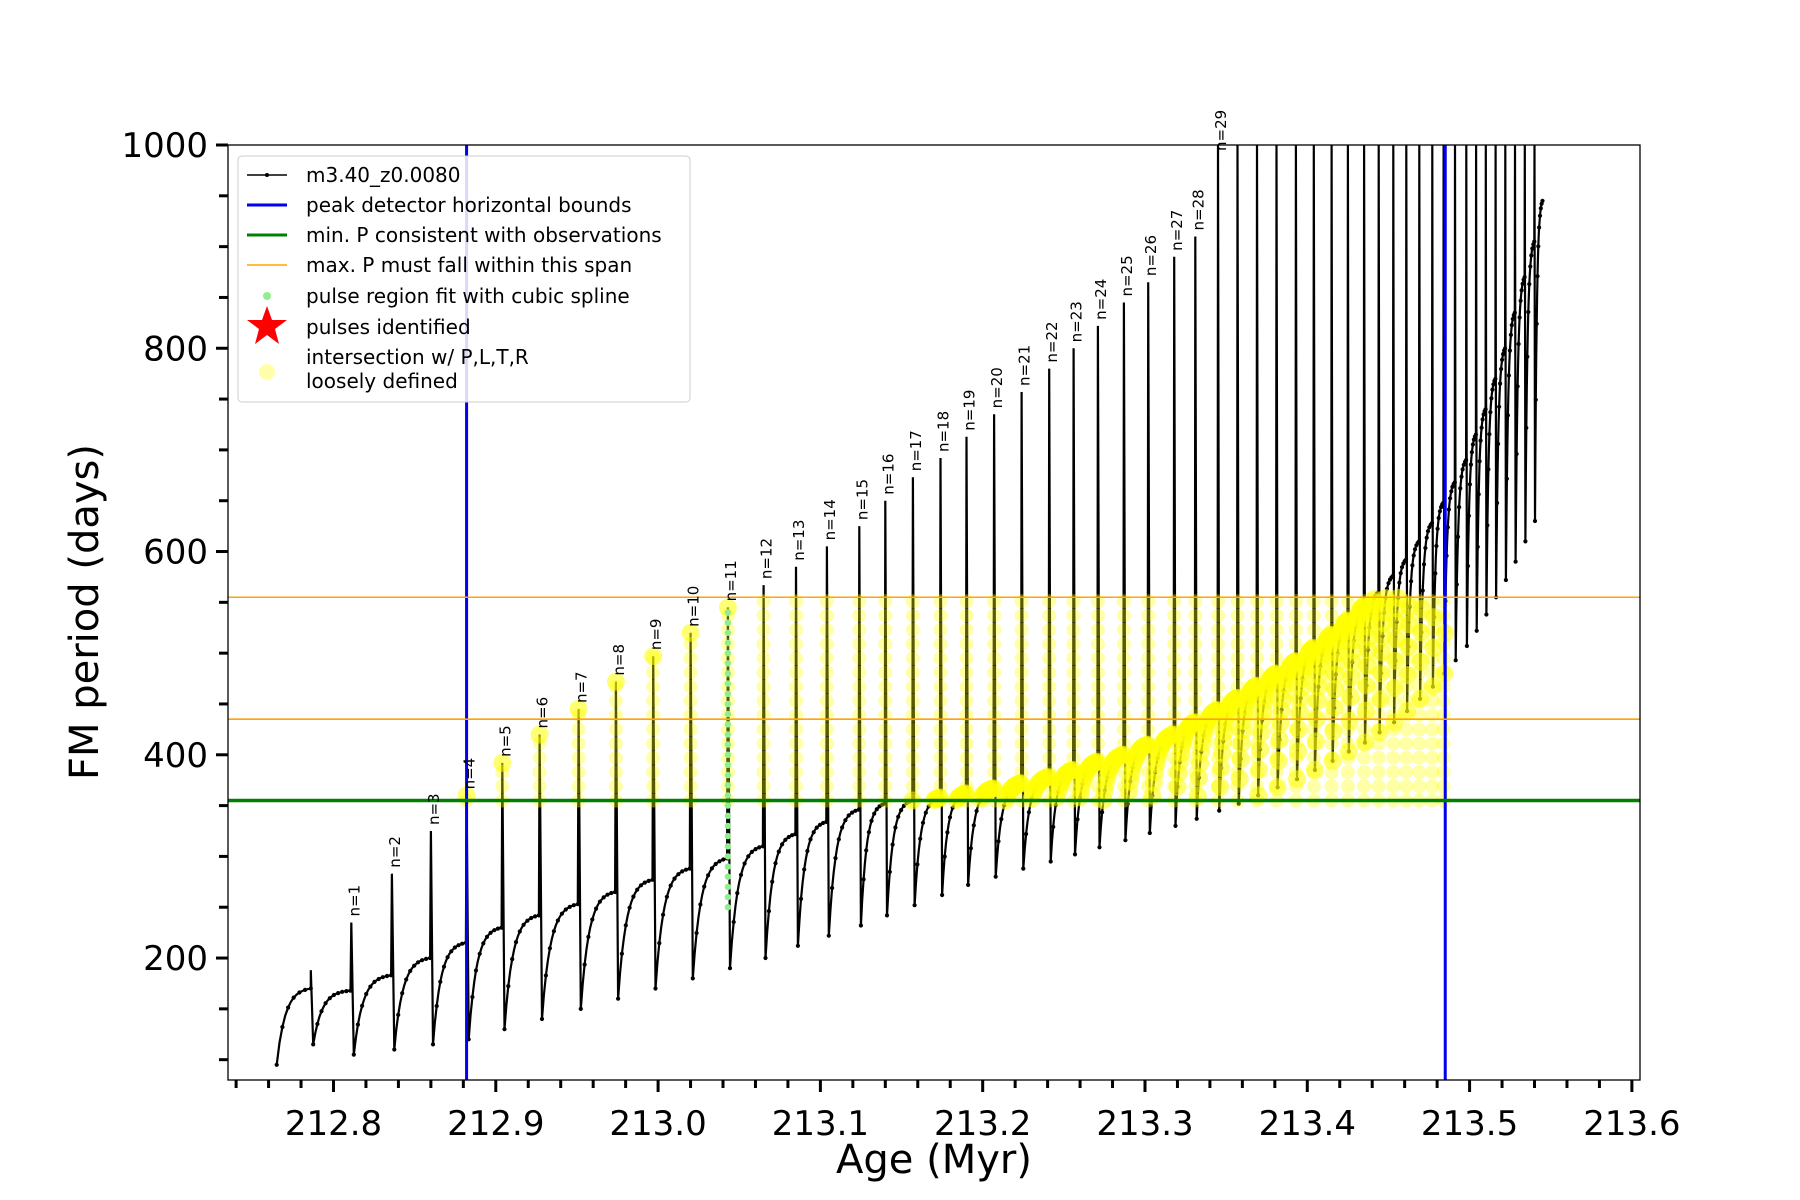 The width and height of the screenshot is (1800, 1200). Describe the element at coordinates (454, 235) in the screenshot. I see `legend-item-min-p: min. P consistent with observations` at that location.